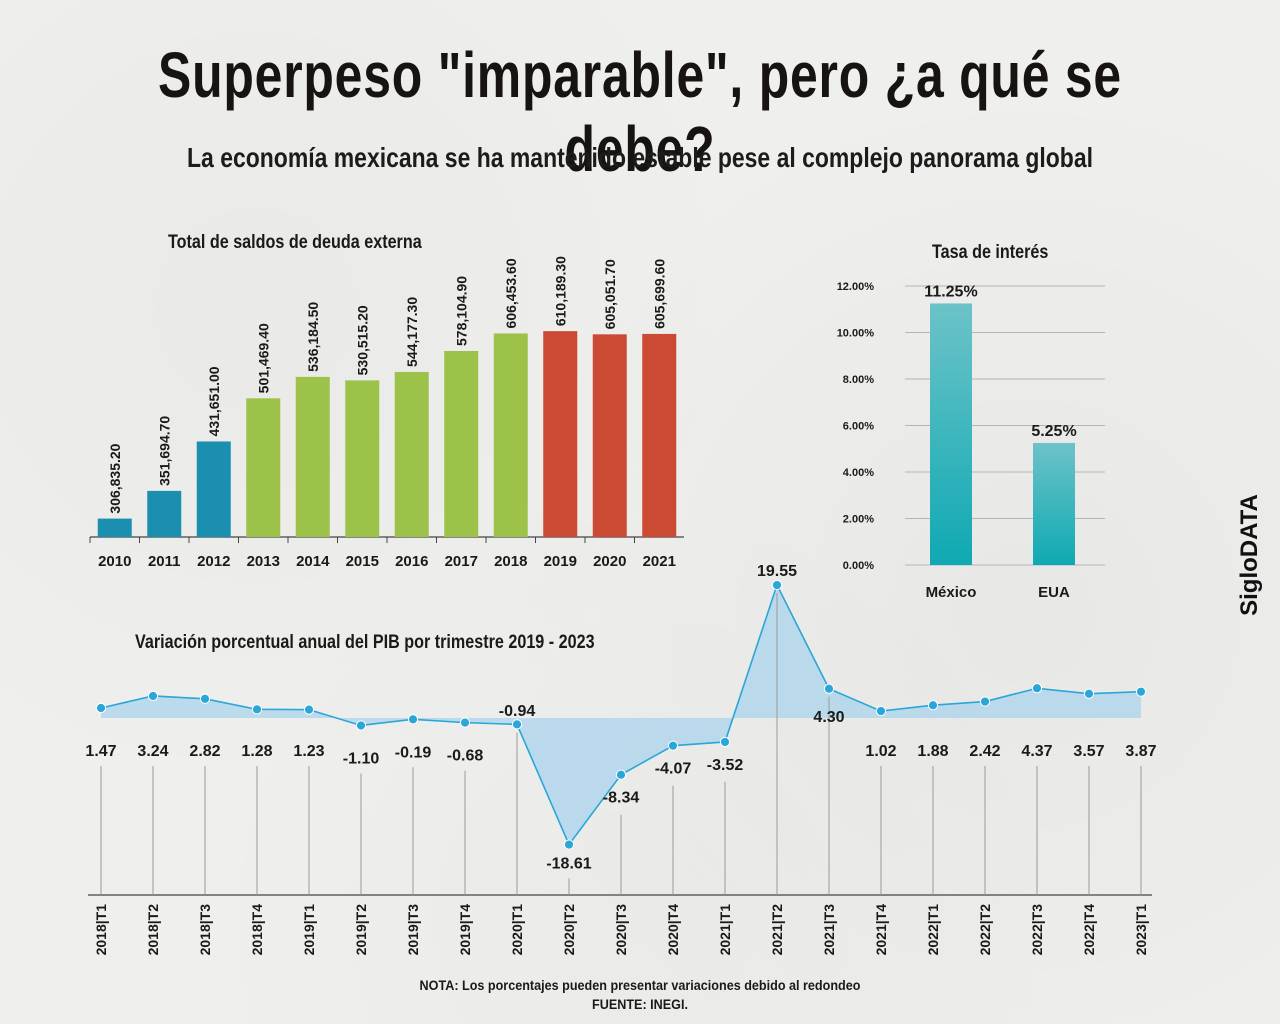  What do you see at coordinates (510, 561) in the screenshot?
I see `debt-category-label: 2018` at bounding box center [510, 561].